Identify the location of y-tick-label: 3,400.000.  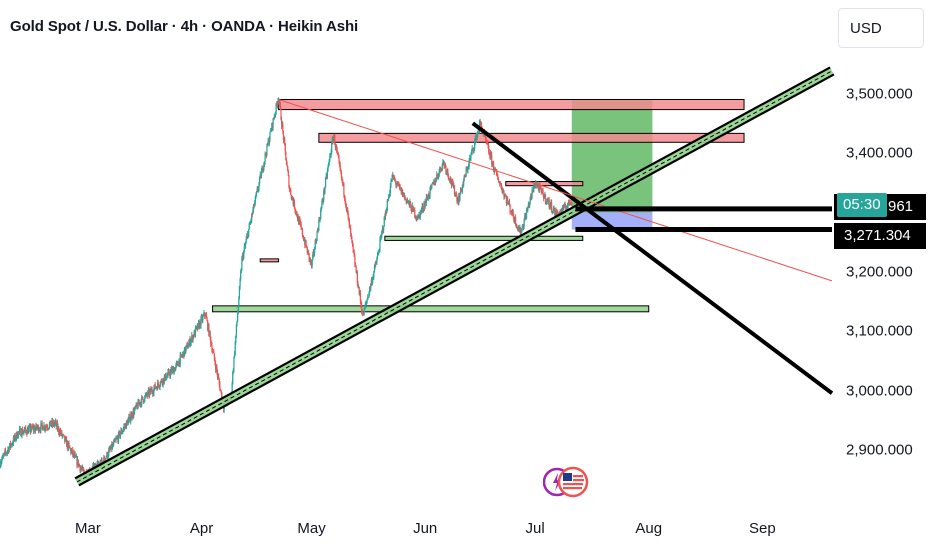
(879, 153).